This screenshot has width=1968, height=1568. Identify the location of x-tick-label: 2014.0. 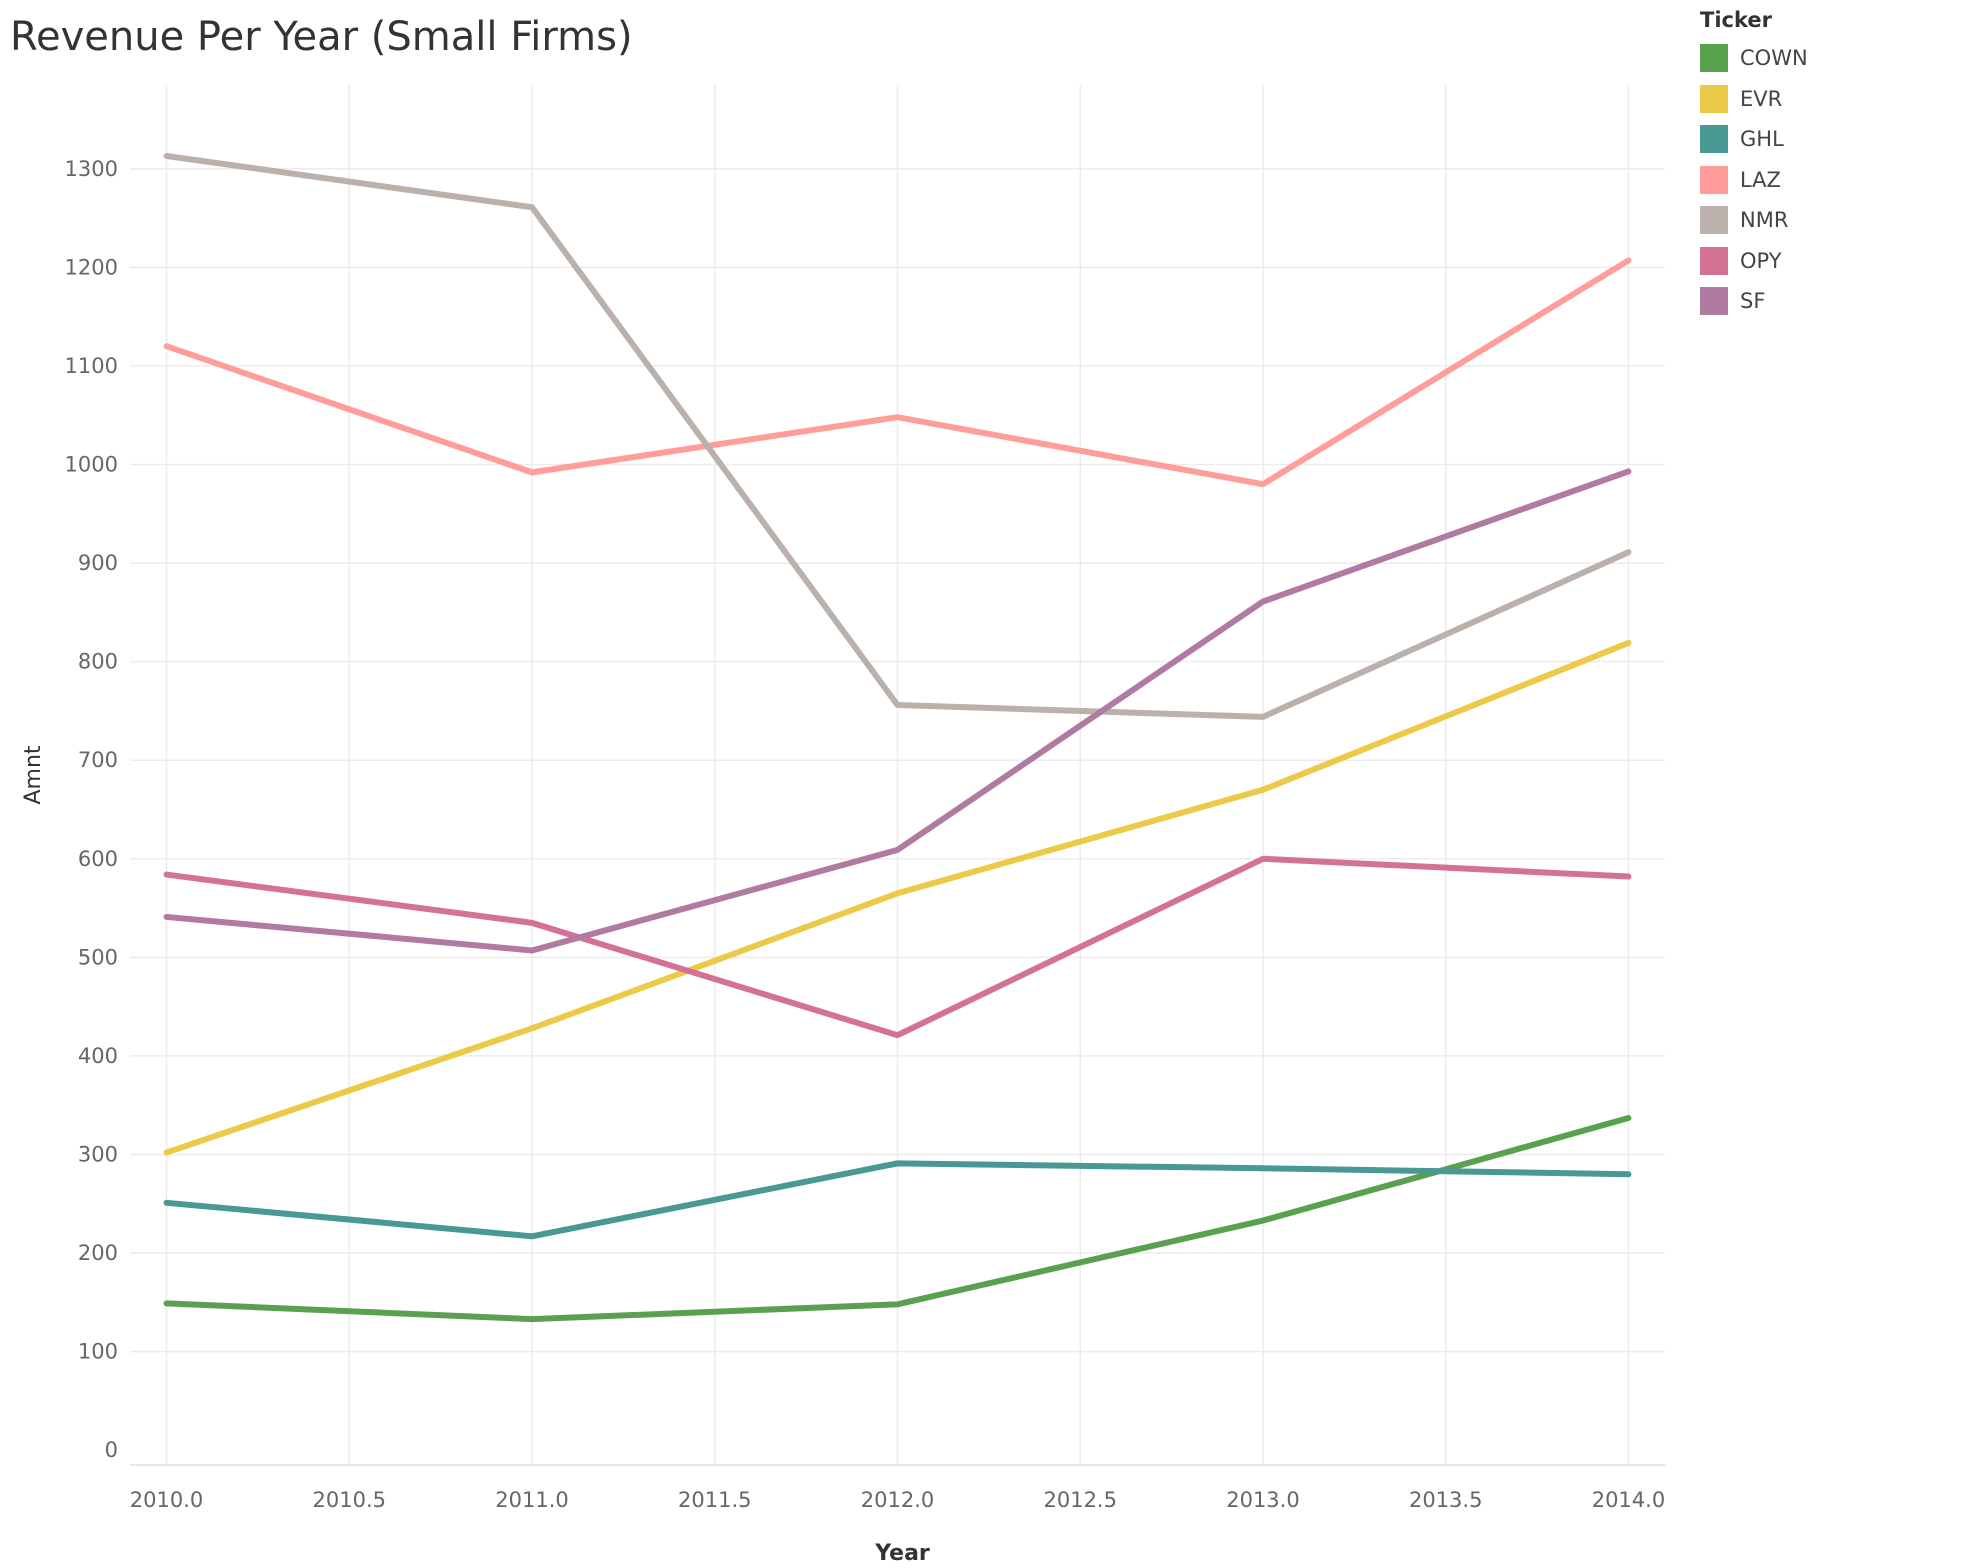
(1628, 1500).